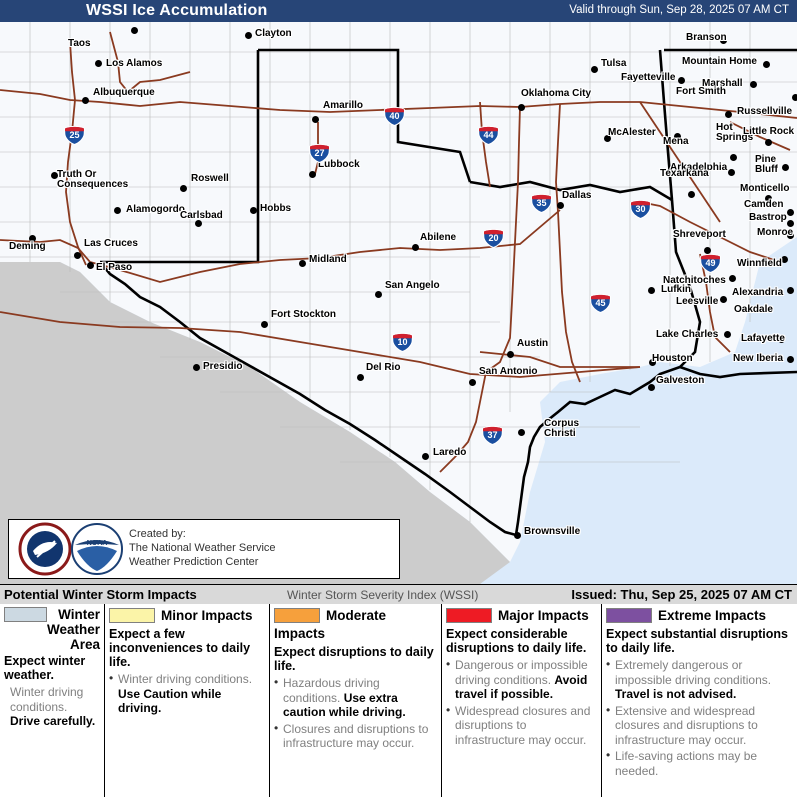 The height and width of the screenshot is (797, 797). Describe the element at coordinates (701, 91) in the screenshot. I see `city-label: Fort Smith` at that location.